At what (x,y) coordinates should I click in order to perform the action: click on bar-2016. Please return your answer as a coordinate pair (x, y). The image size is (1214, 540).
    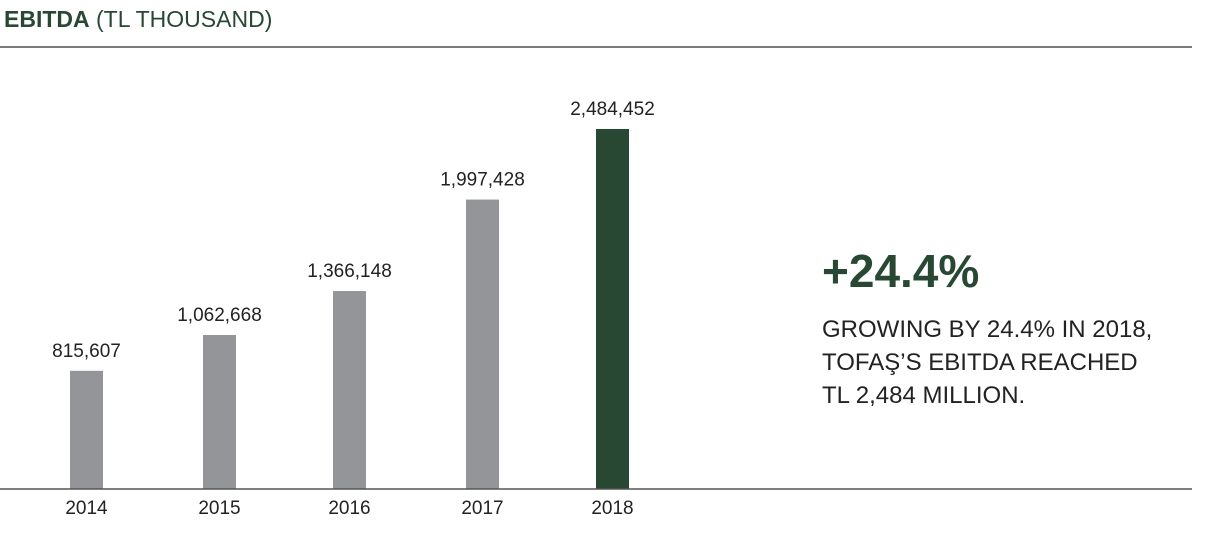
    Looking at the image, I should click on (349, 390).